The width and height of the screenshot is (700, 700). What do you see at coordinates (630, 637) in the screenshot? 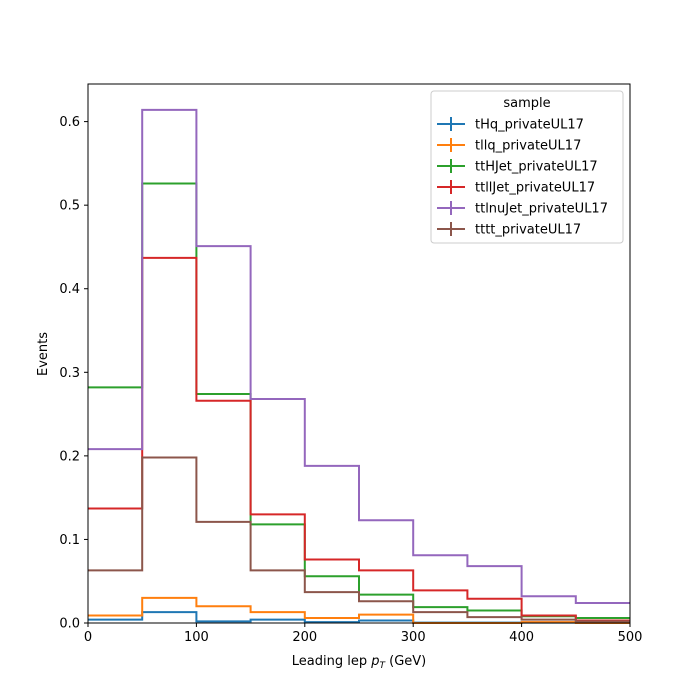
I see `x-tick-label: 500` at bounding box center [630, 637].